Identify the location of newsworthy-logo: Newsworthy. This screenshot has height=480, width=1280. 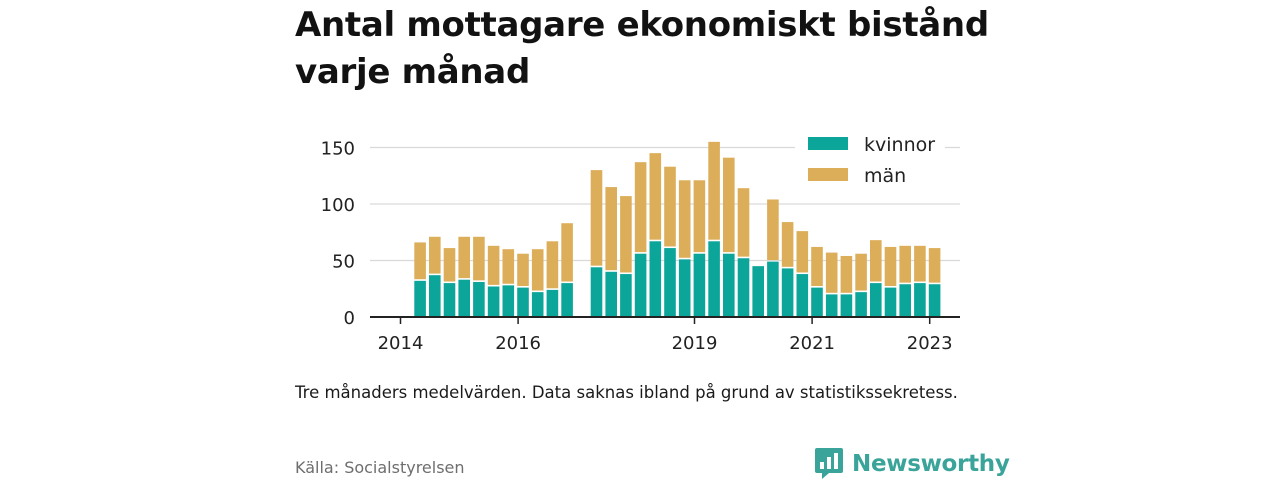
(912, 463).